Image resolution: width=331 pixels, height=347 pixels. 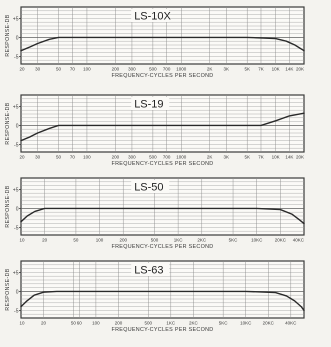 I want to click on chart-title: LS-10X, so click(x=152, y=17).